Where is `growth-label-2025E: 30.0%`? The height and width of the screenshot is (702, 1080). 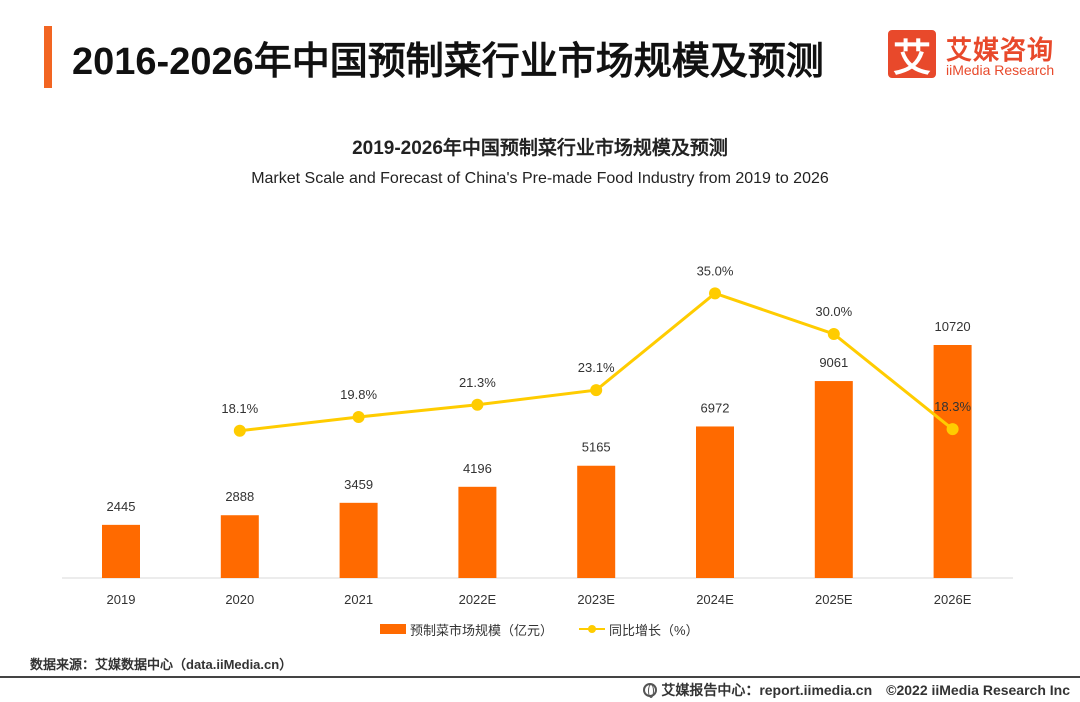 growth-label-2025E: 30.0% is located at coordinates (833, 311).